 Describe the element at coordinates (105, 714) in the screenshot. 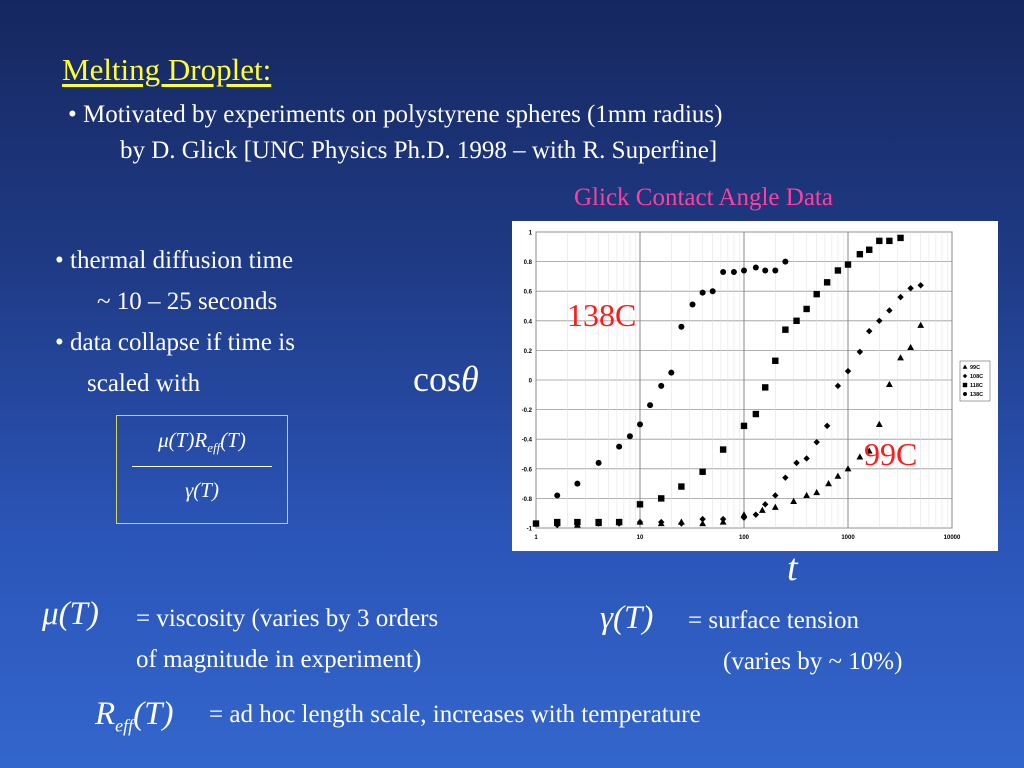

I see `reff-main: R` at that location.